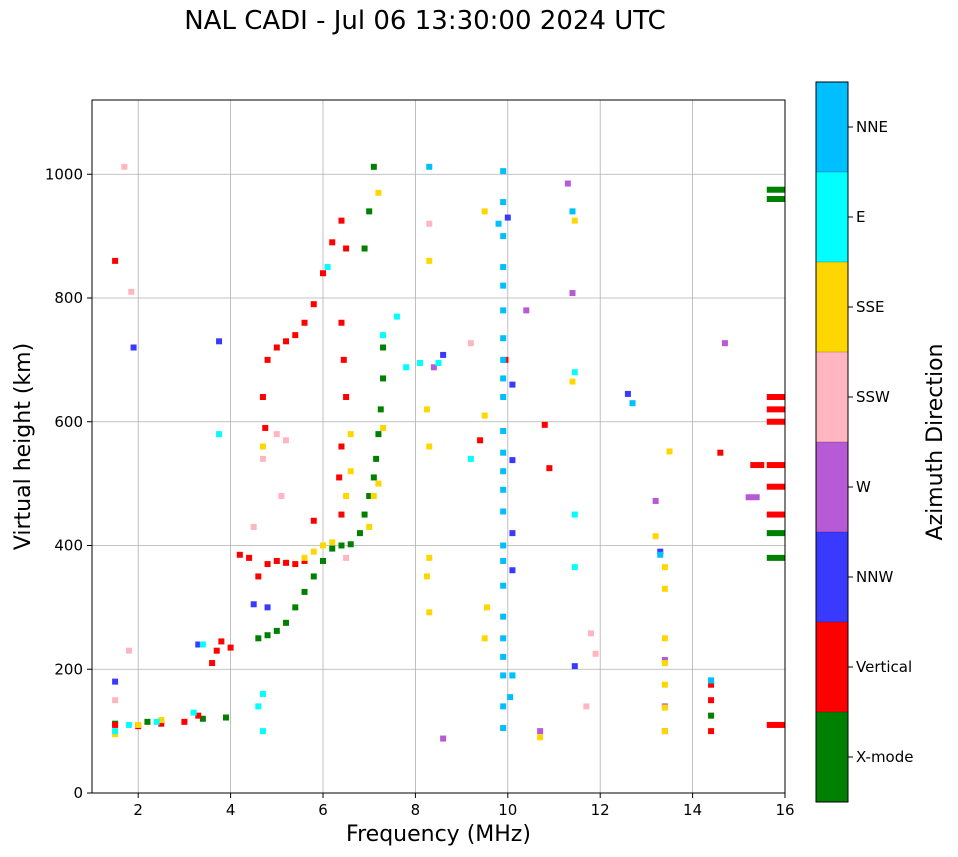 This screenshot has height=857, width=958. What do you see at coordinates (78, 793) in the screenshot?
I see `y-tick-label: 0` at bounding box center [78, 793].